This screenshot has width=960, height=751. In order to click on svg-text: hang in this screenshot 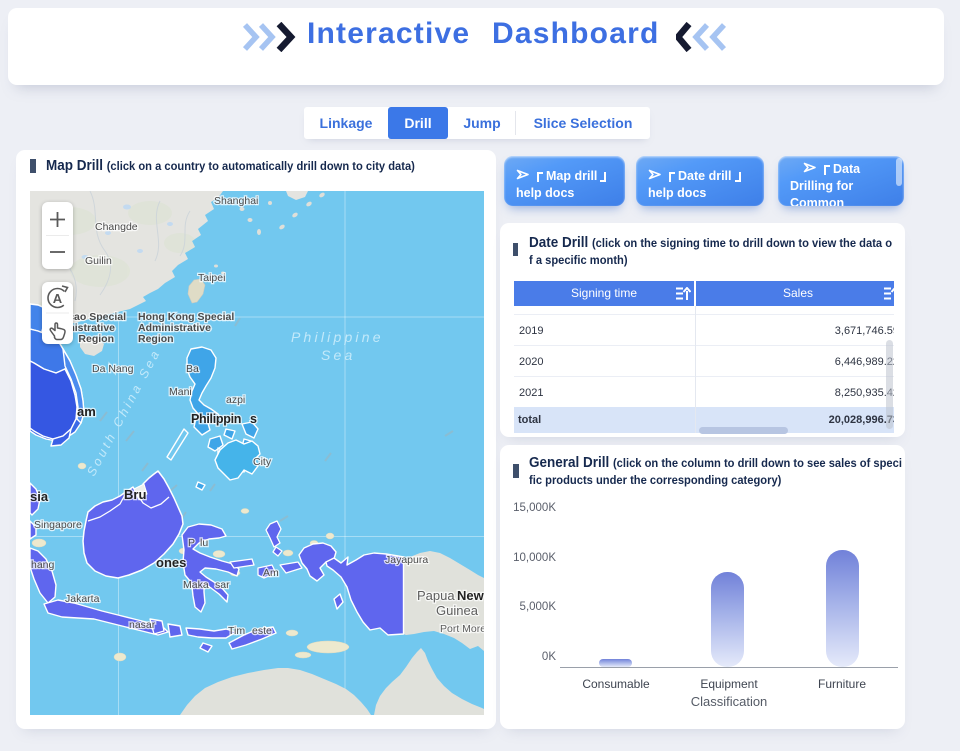, I will do `click(43, 565)`.